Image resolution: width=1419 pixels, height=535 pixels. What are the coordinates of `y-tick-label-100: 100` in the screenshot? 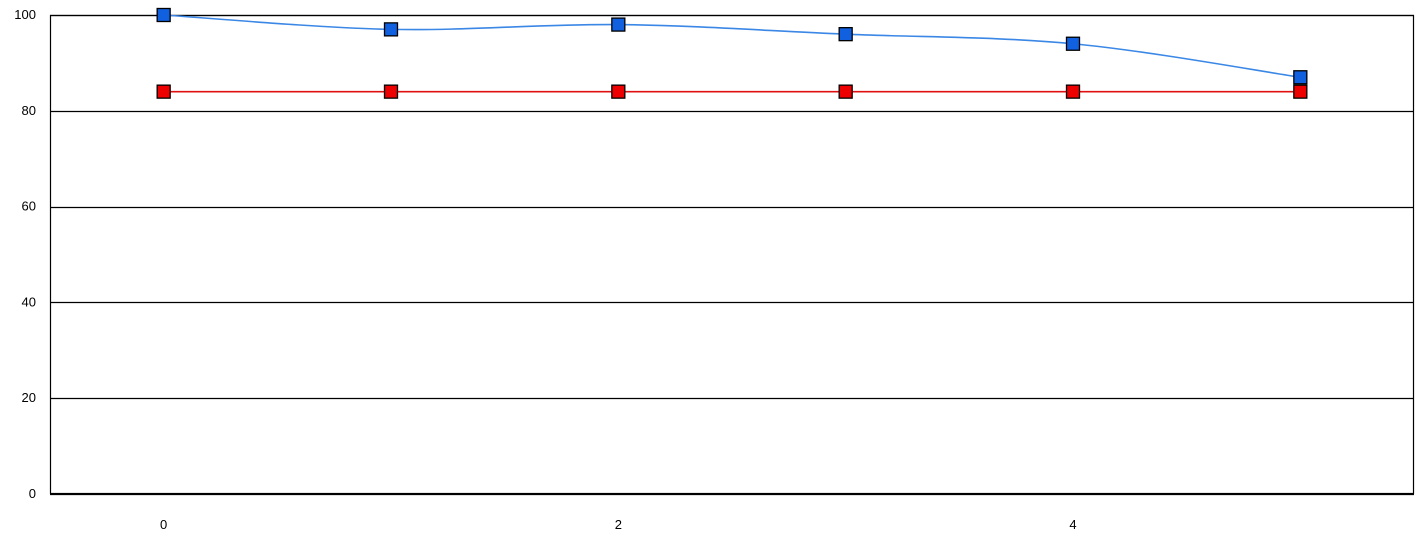 It's located at (25, 14).